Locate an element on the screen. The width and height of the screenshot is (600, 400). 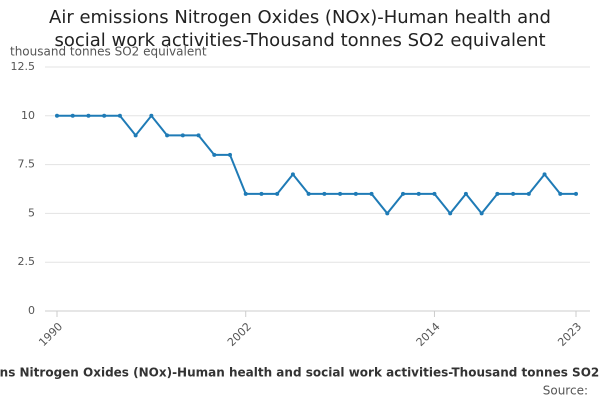
y-tick-label: 2.5 is located at coordinates (27, 261).